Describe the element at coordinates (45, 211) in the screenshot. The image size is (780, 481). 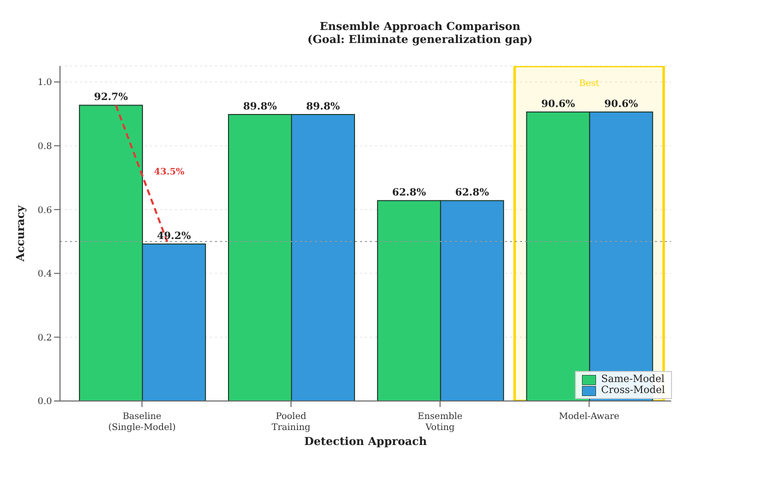
I see `y-tick-label: 0.6` at that location.